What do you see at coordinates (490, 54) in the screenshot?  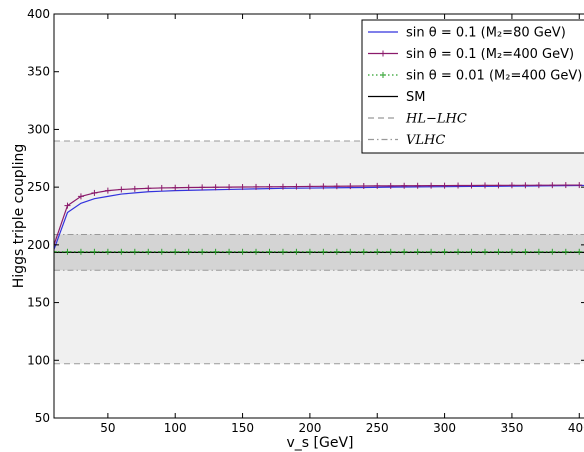 I see `legend-label: sin θ = 0.1 (M₂=400 GeV)` at bounding box center [490, 54].